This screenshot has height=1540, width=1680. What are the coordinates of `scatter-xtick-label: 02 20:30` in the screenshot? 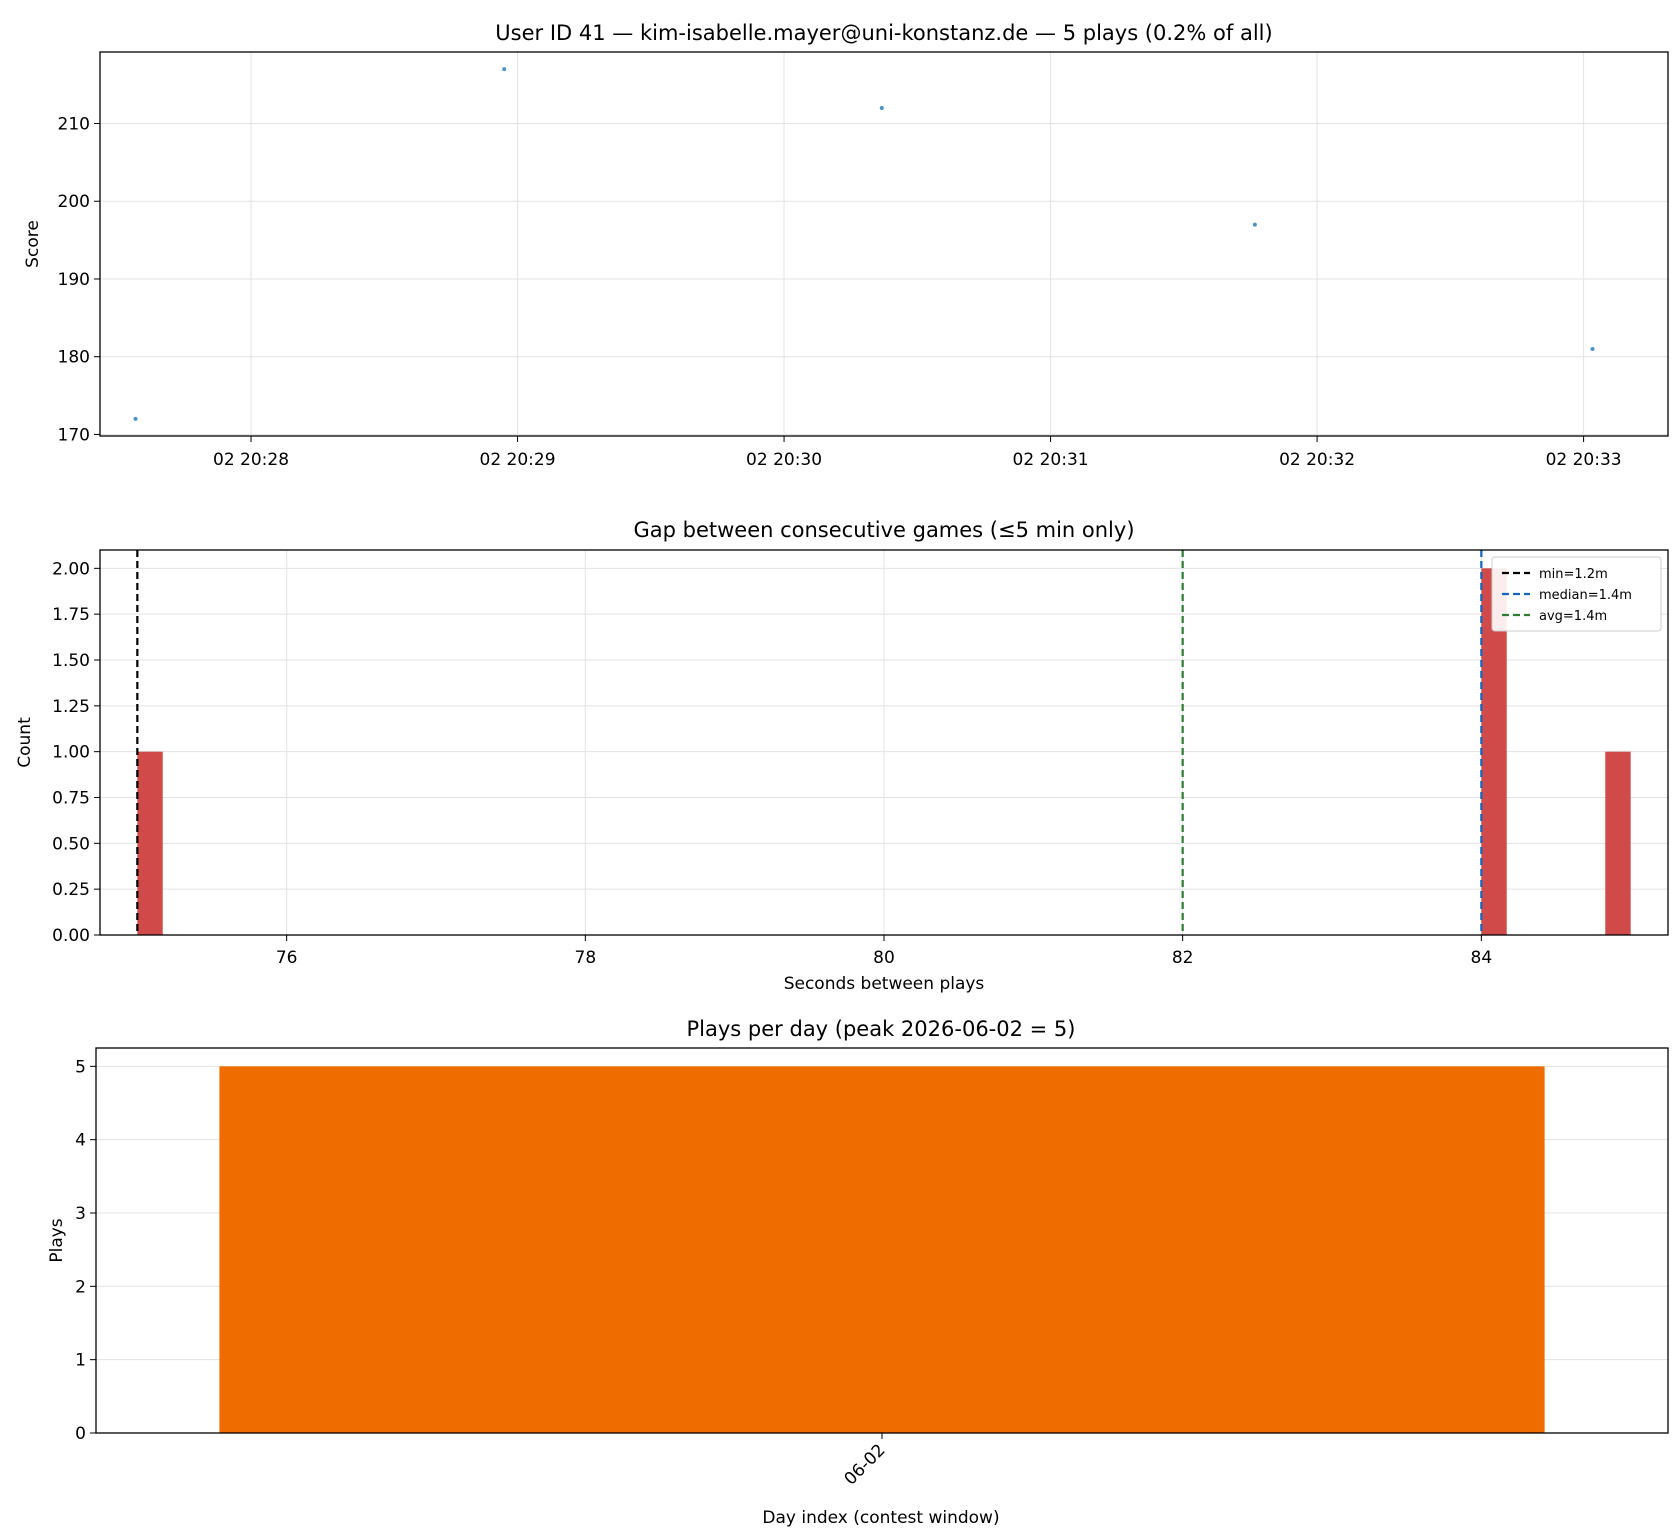 It's located at (784, 460).